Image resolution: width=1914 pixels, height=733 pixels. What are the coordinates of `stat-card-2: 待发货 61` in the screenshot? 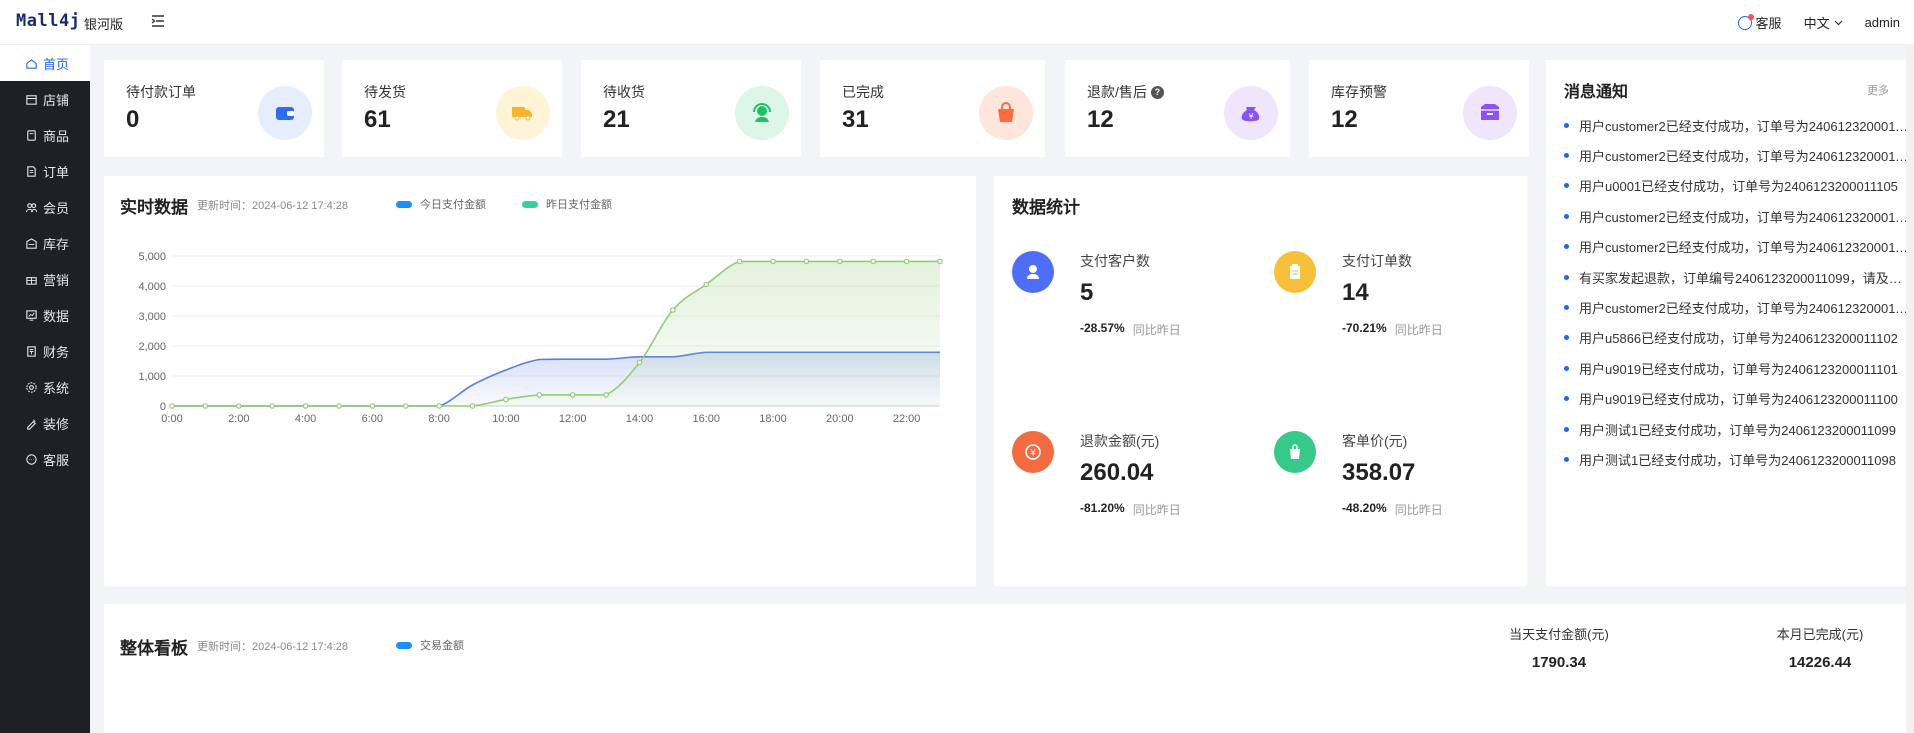 It's located at (452, 108).